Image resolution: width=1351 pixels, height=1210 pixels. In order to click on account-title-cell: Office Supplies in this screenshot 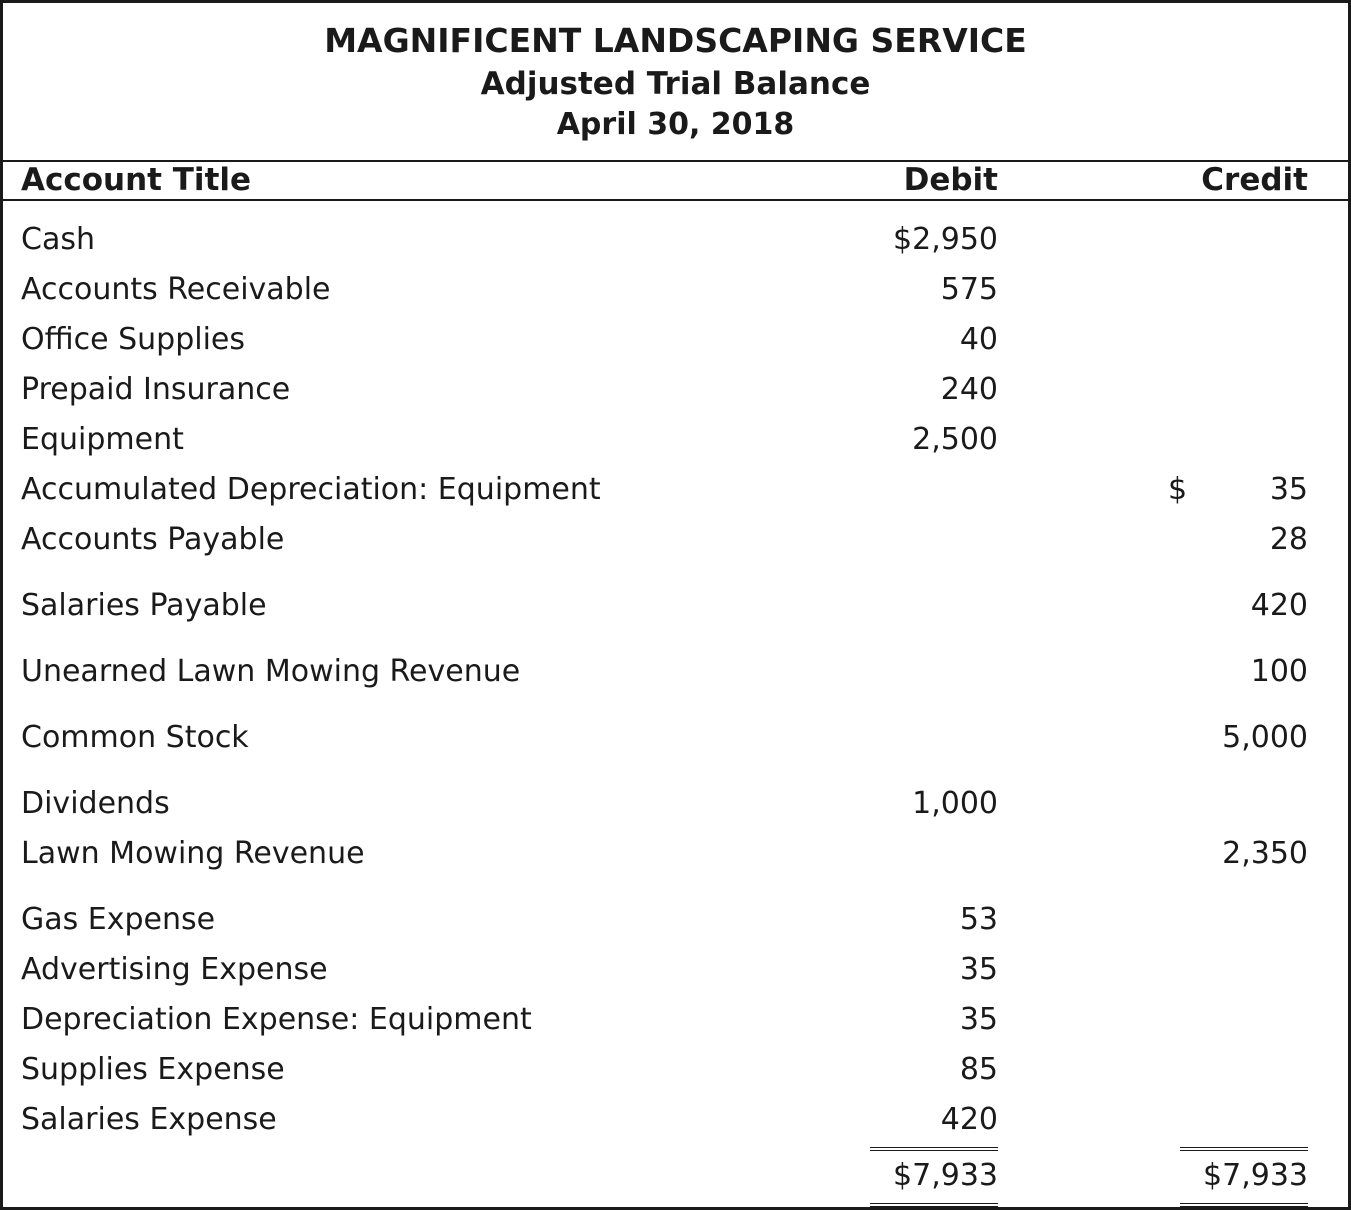, I will do `click(133, 339)`.